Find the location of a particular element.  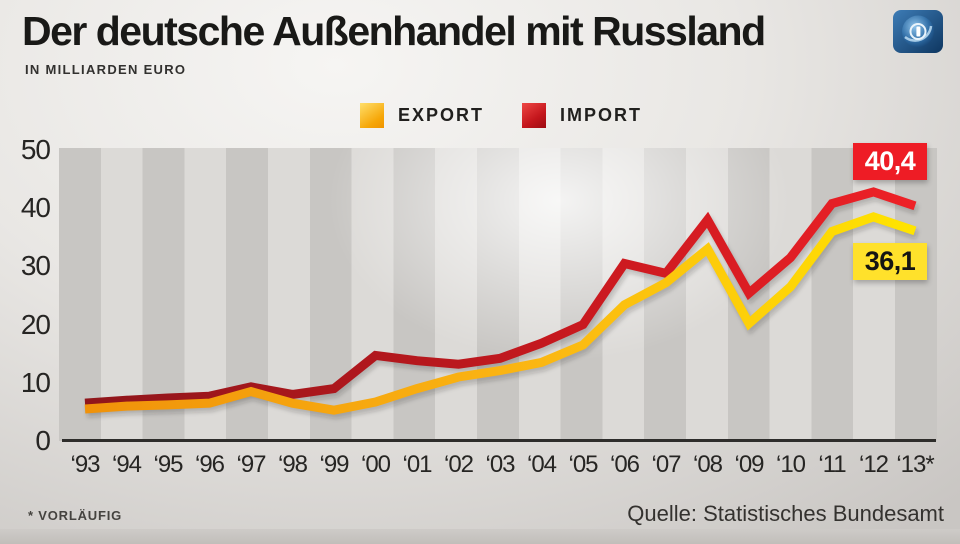

x-tick-label: ‘95 is located at coordinates (168, 464).